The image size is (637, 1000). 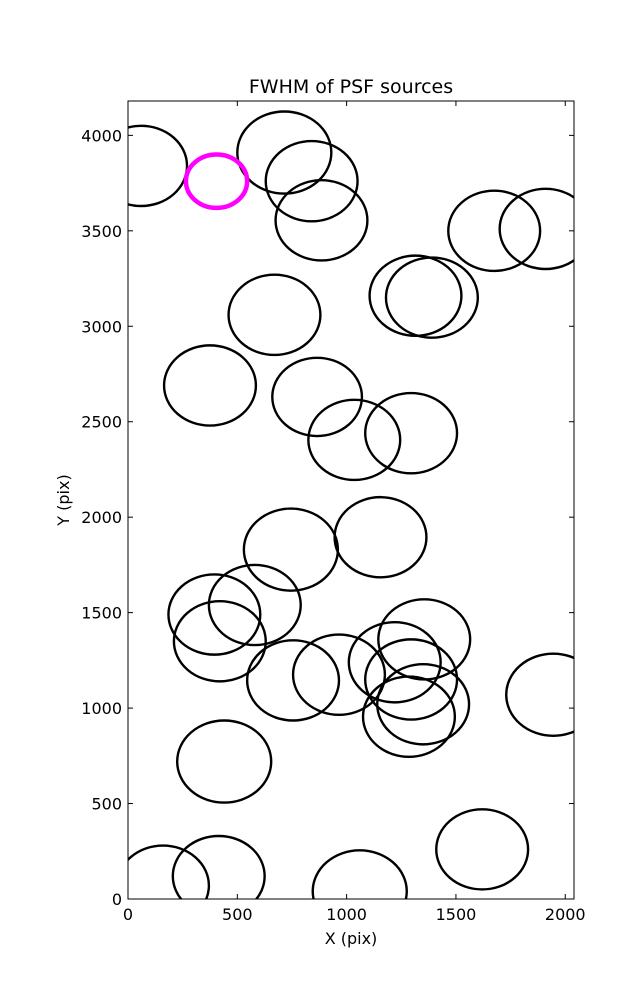 I want to click on highlighted-source-circle, so click(x=216, y=181).